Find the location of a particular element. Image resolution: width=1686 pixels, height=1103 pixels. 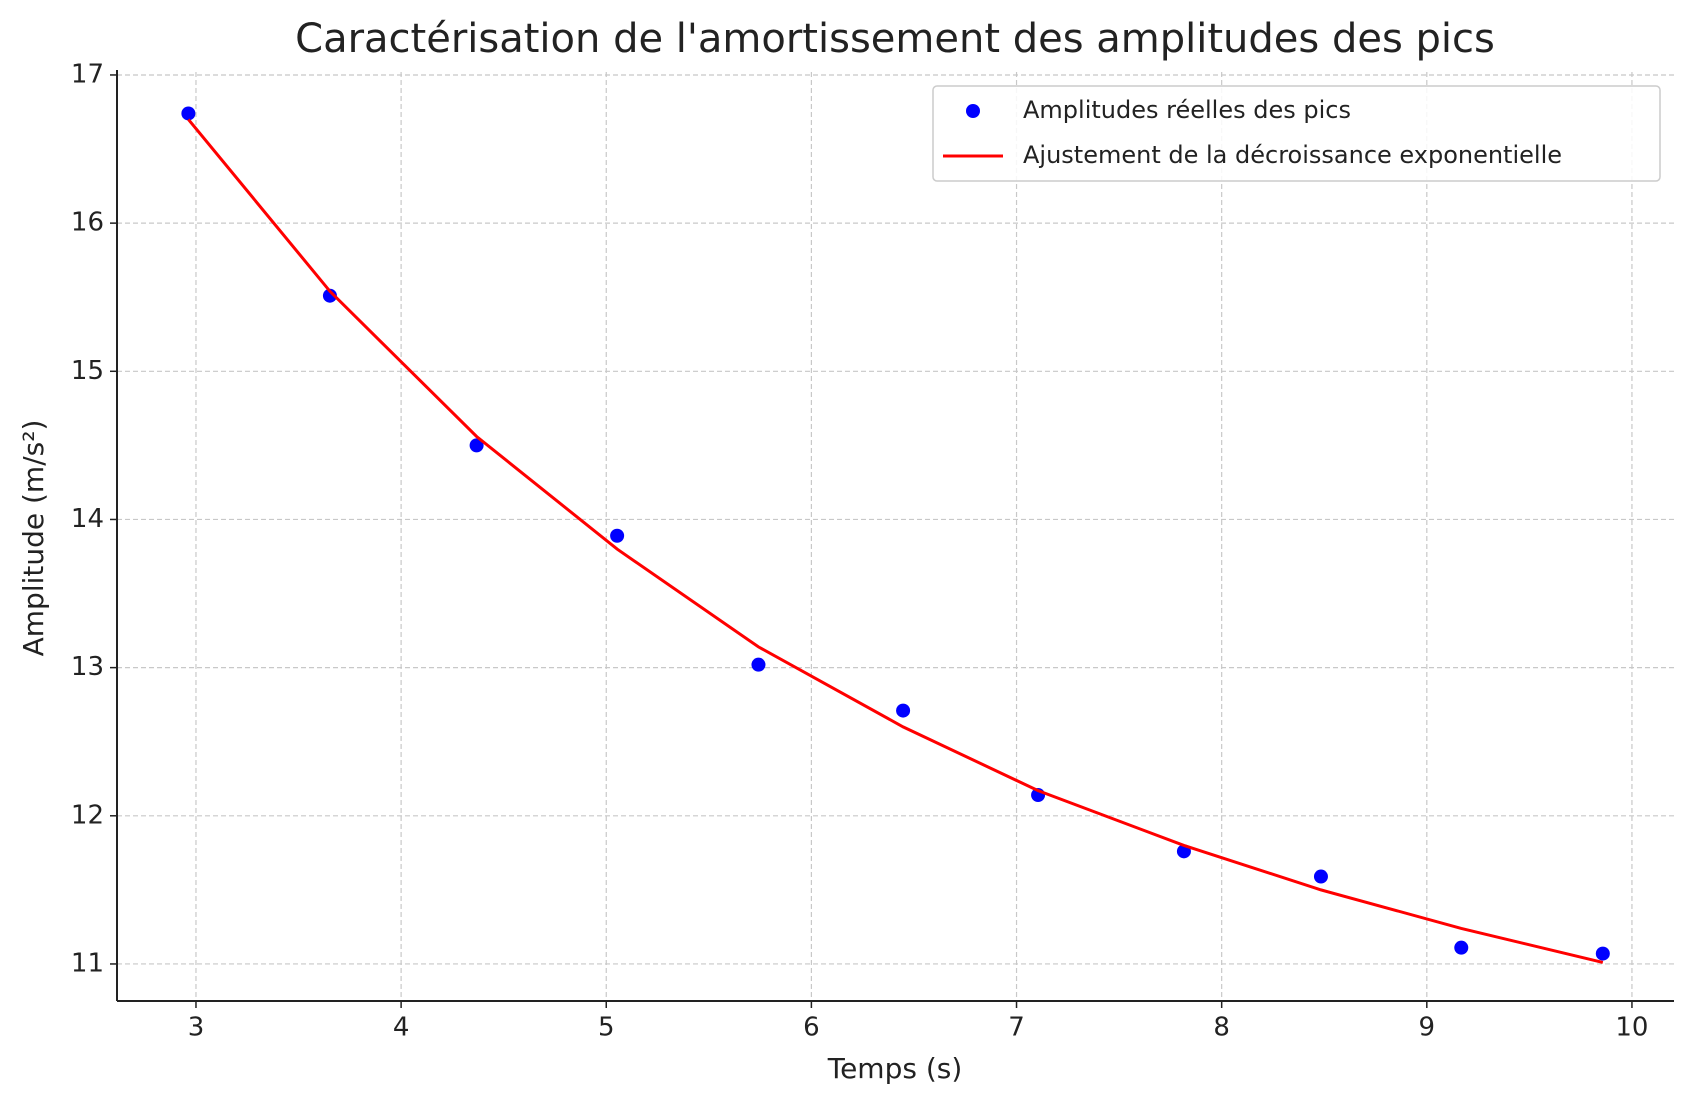

y-tick-label: 15 is located at coordinates (87, 371).